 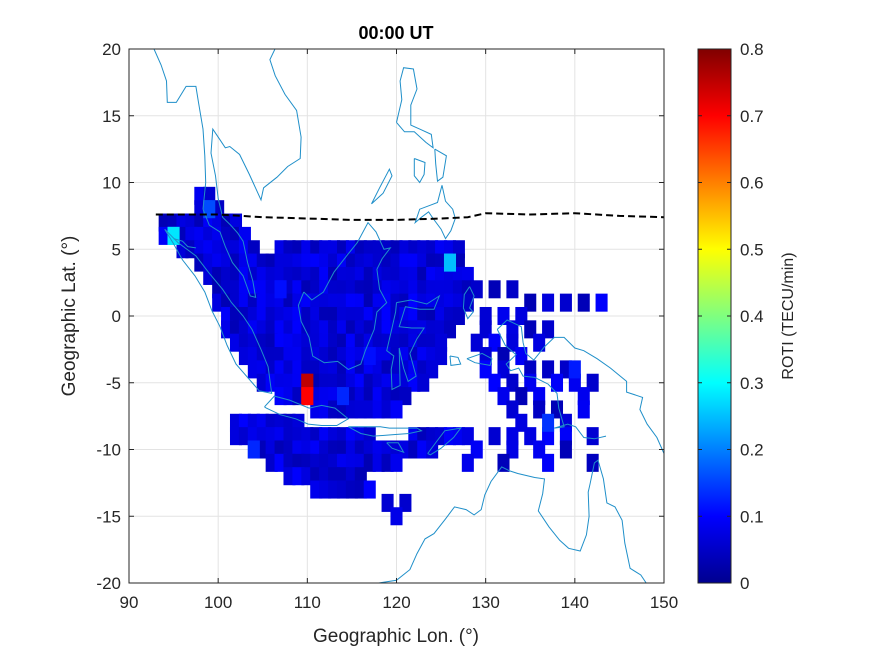 What do you see at coordinates (307, 602) in the screenshot?
I see `x-tick-label: 110` at bounding box center [307, 602].